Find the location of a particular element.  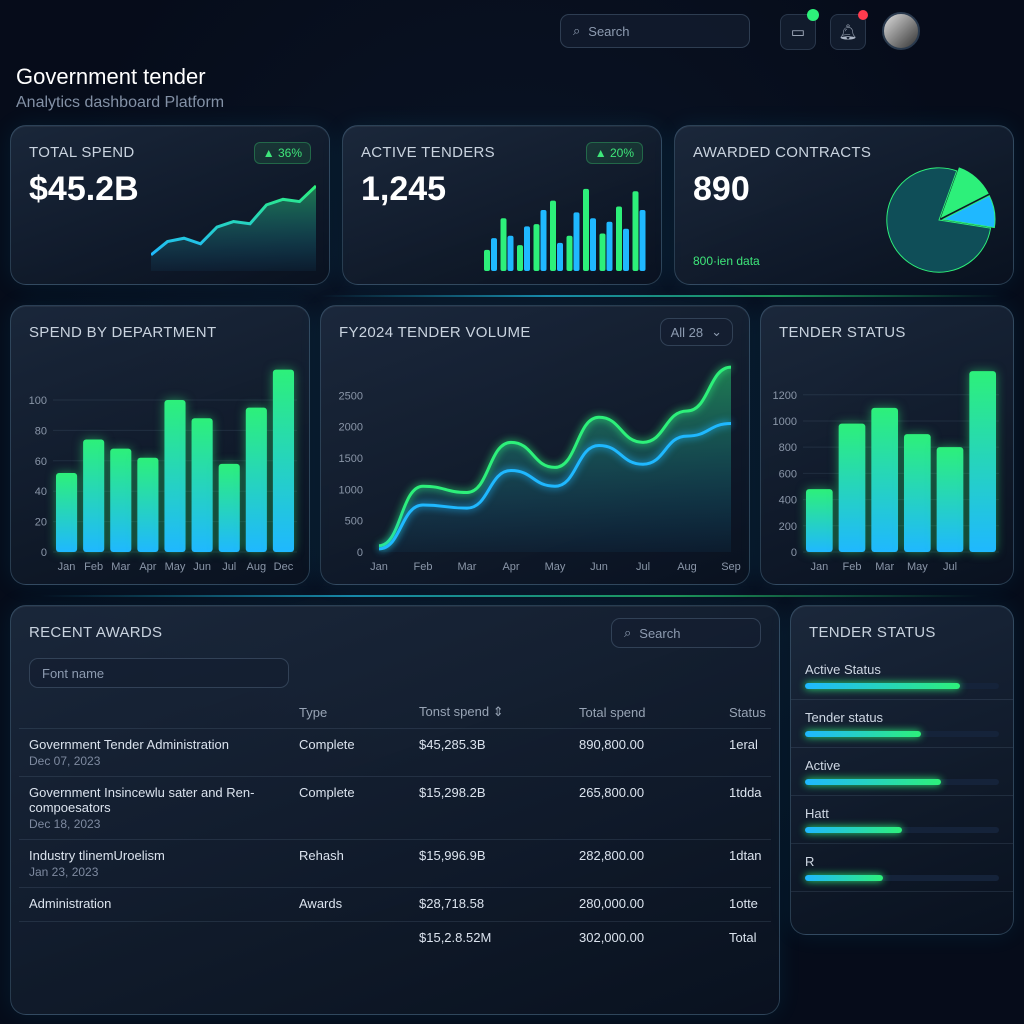

award-status: Total is located at coordinates (745, 937).